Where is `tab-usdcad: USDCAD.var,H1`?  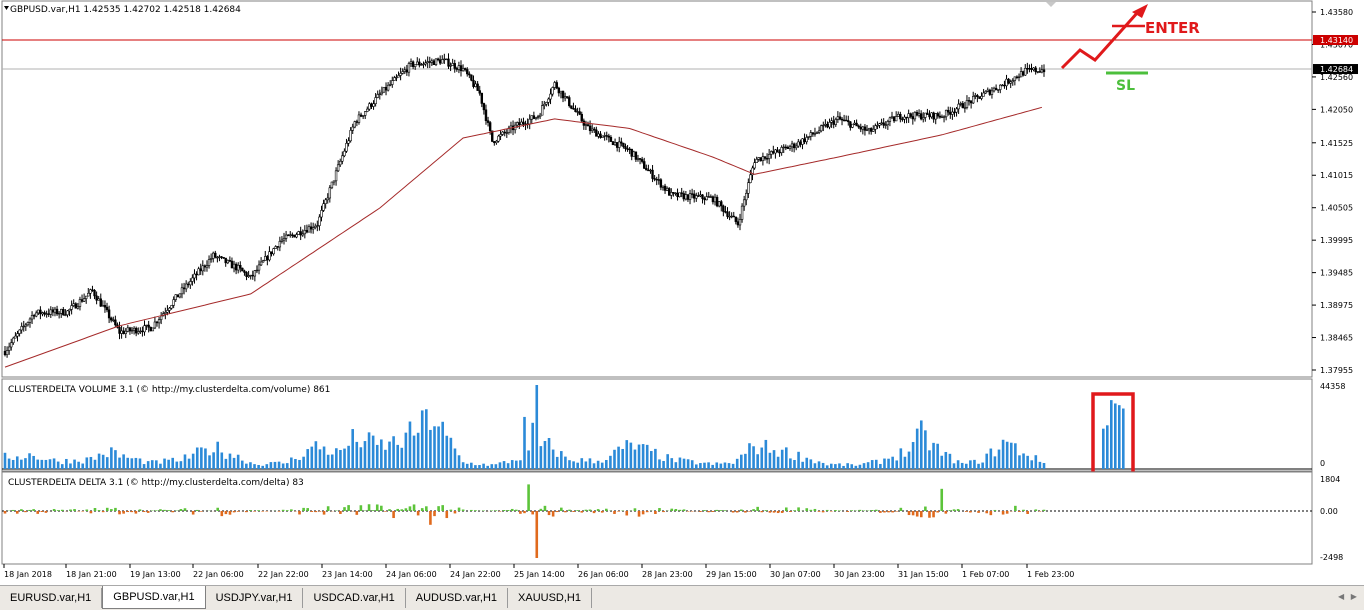
tab-usdcad: USDCAD.var,H1 is located at coordinates (354, 598).